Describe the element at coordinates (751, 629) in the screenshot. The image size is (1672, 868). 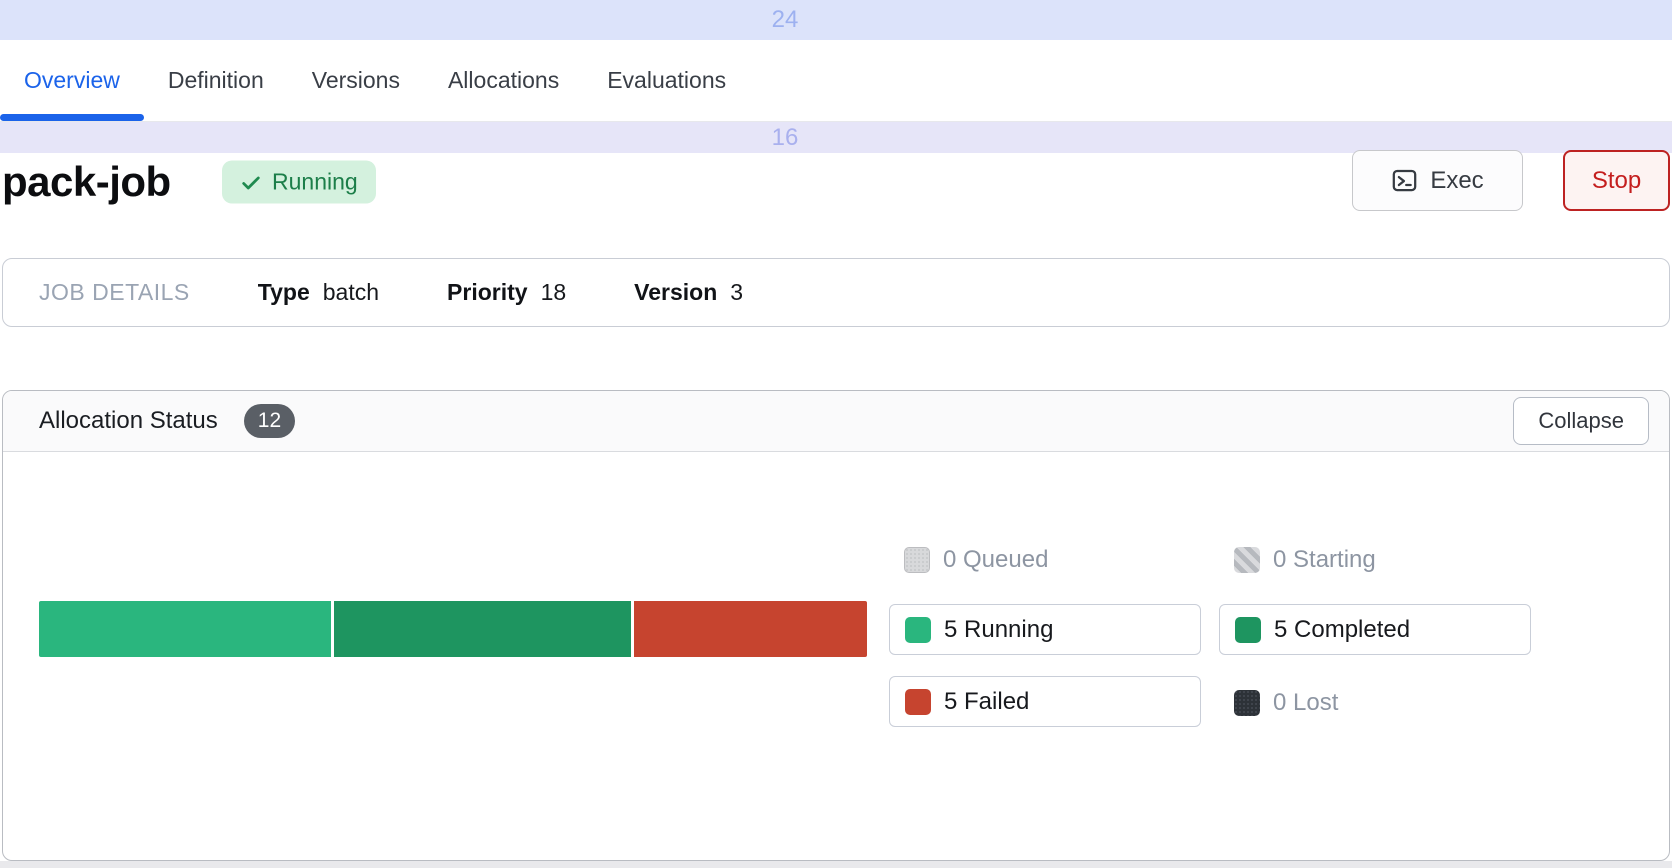
I see `bar-segment-failed` at that location.